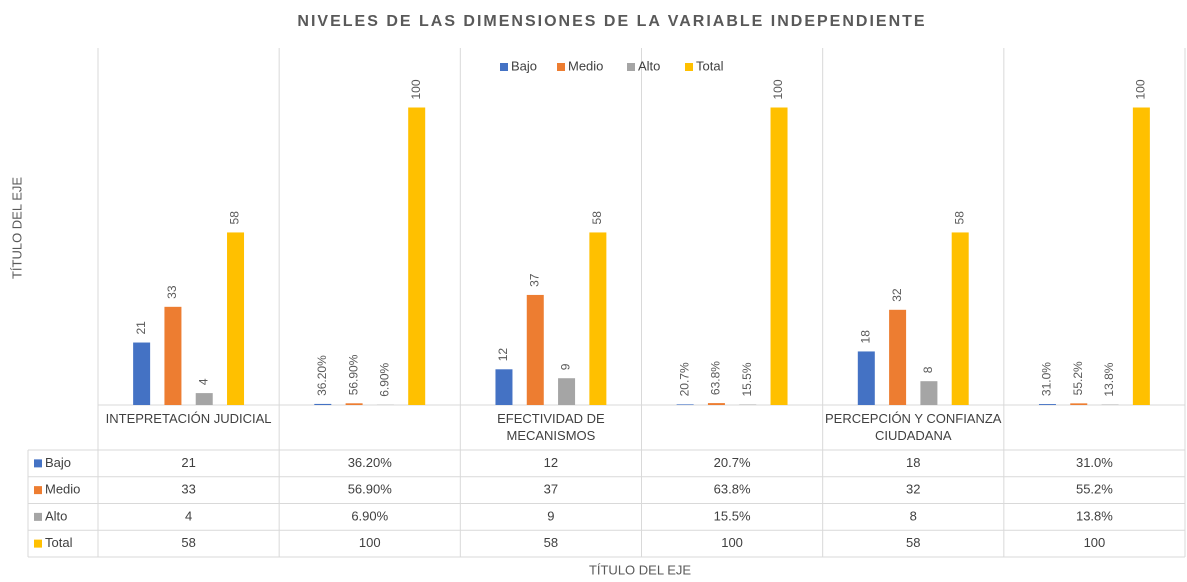  Describe the element at coordinates (913, 462) in the screenshot. I see `table-cell: 18` at that location.